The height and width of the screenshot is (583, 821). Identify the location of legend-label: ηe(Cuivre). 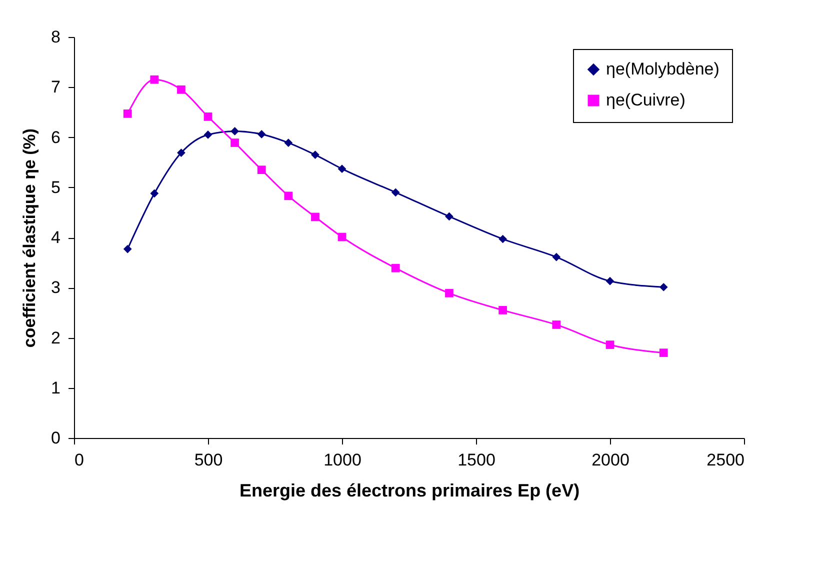
(646, 100).